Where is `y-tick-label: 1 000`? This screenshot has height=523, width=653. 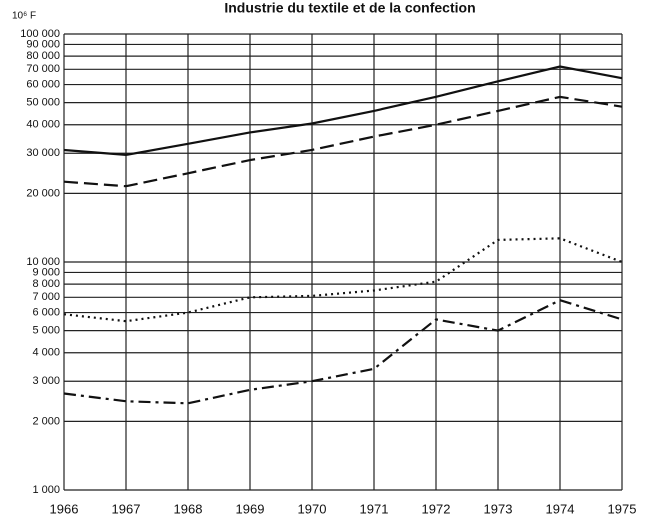
y-tick-label: 1 000 is located at coordinates (46, 490).